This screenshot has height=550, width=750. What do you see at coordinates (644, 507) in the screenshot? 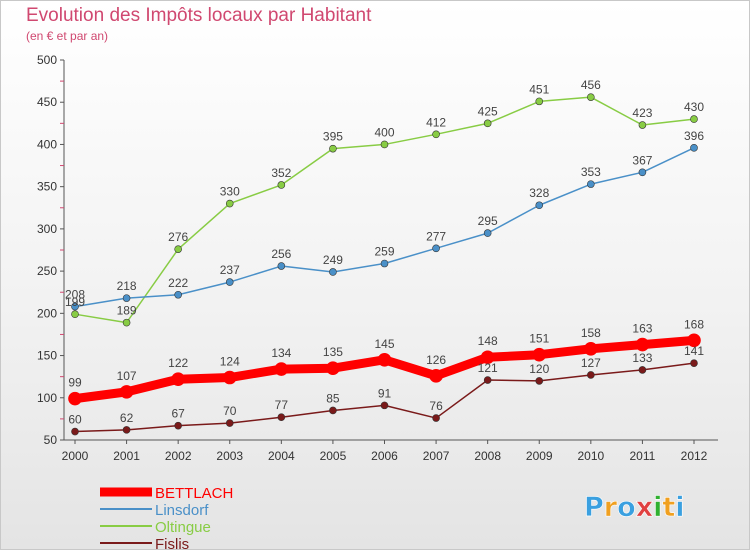
I see `logo-letter: x` at bounding box center [644, 507].